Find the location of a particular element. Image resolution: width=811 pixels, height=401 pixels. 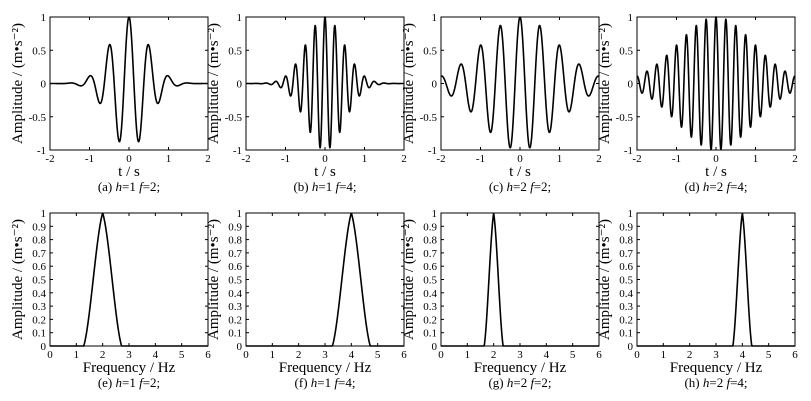

x-tick-label: 3 is located at coordinates (129, 355).